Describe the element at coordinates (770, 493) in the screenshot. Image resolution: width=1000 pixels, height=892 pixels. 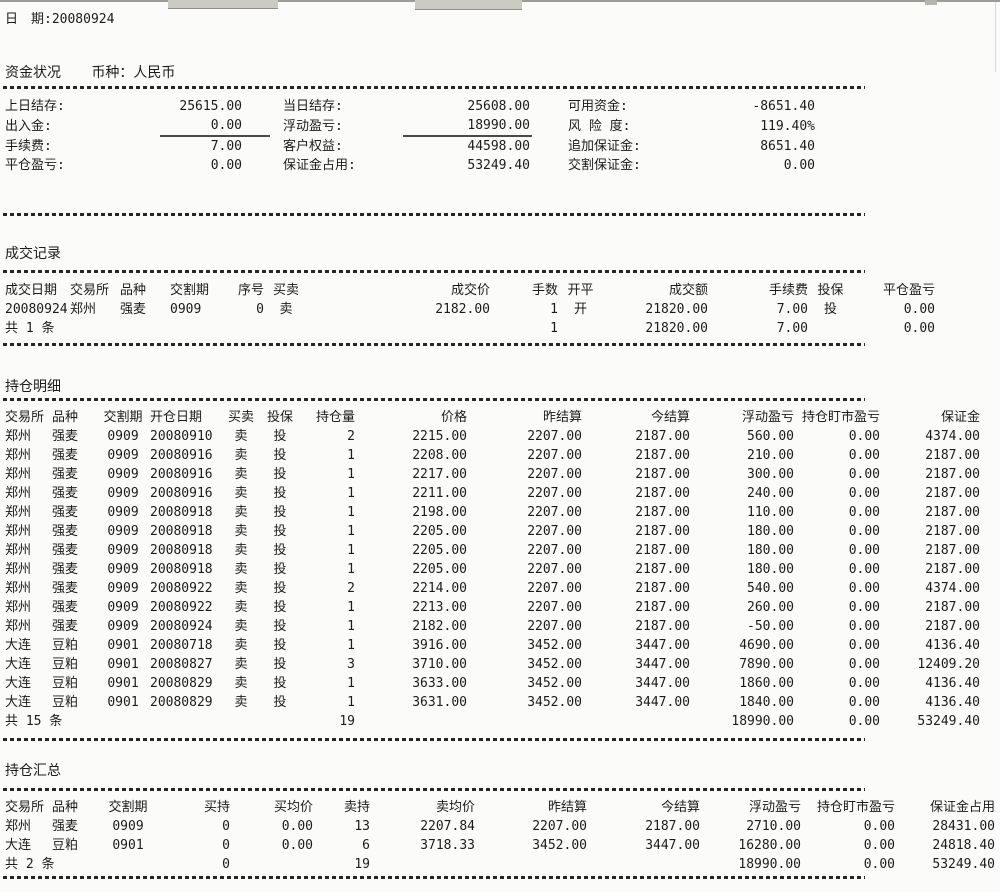
I see `cell: 240.00` at that location.